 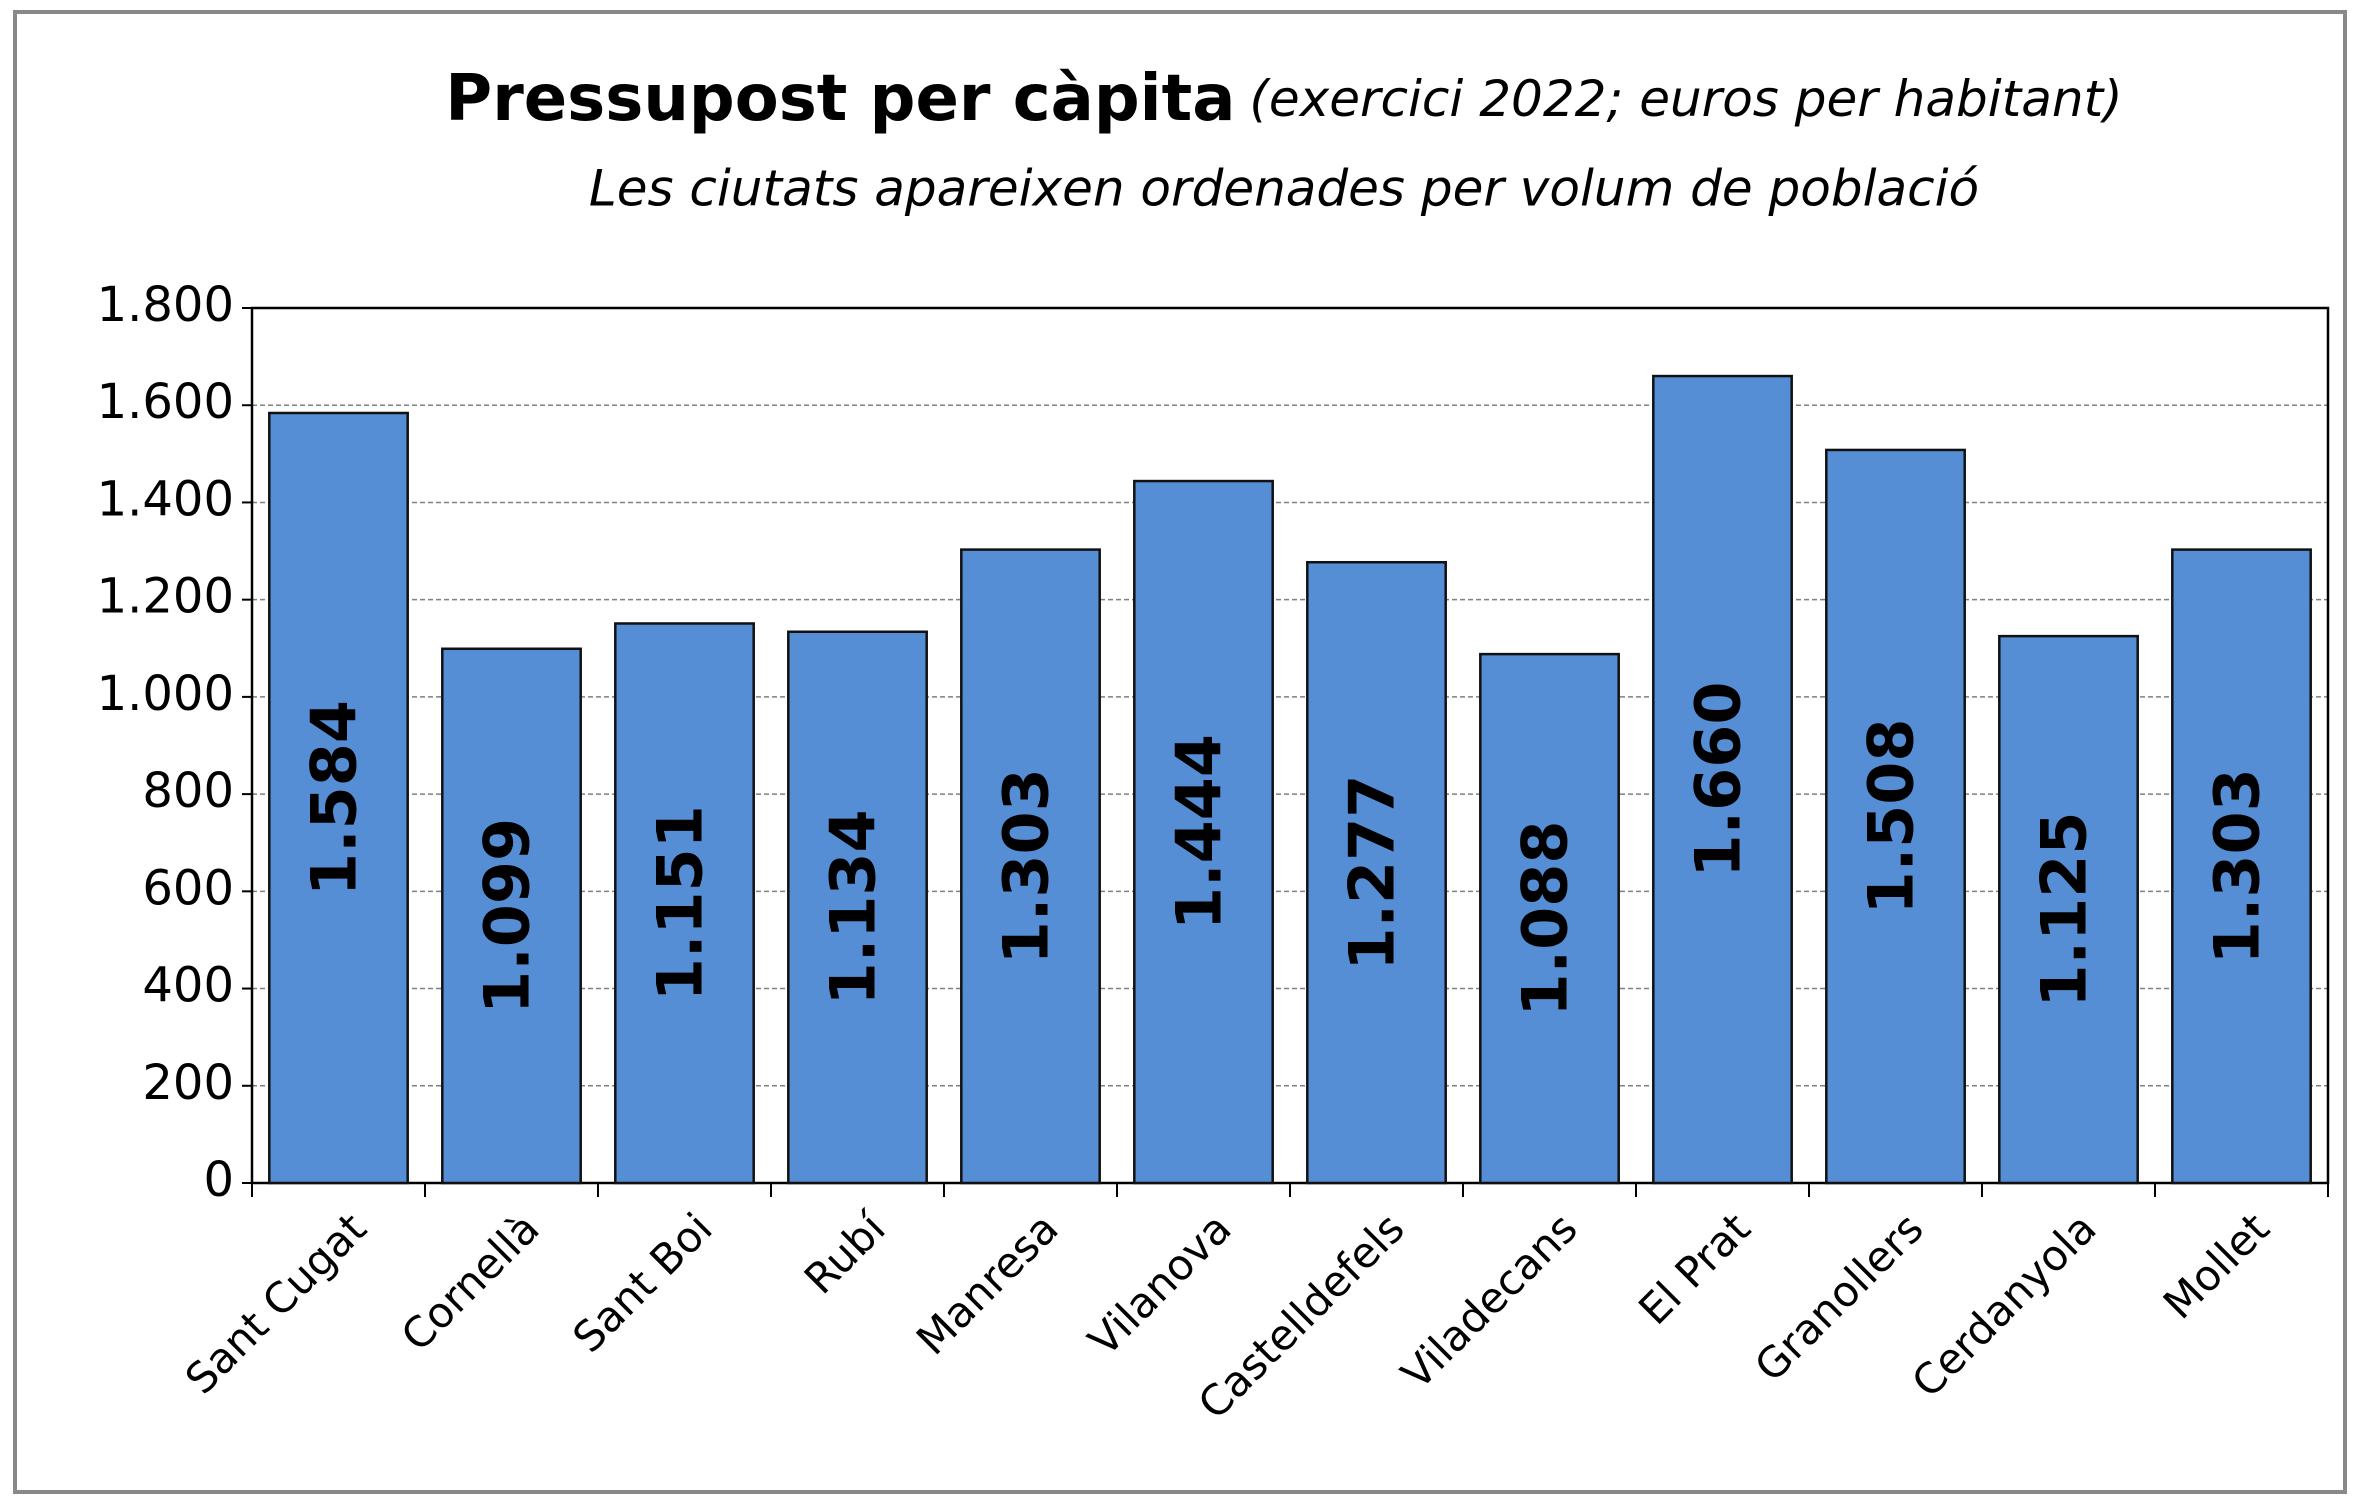 I want to click on value-label: 1.134, so click(x=853, y=907).